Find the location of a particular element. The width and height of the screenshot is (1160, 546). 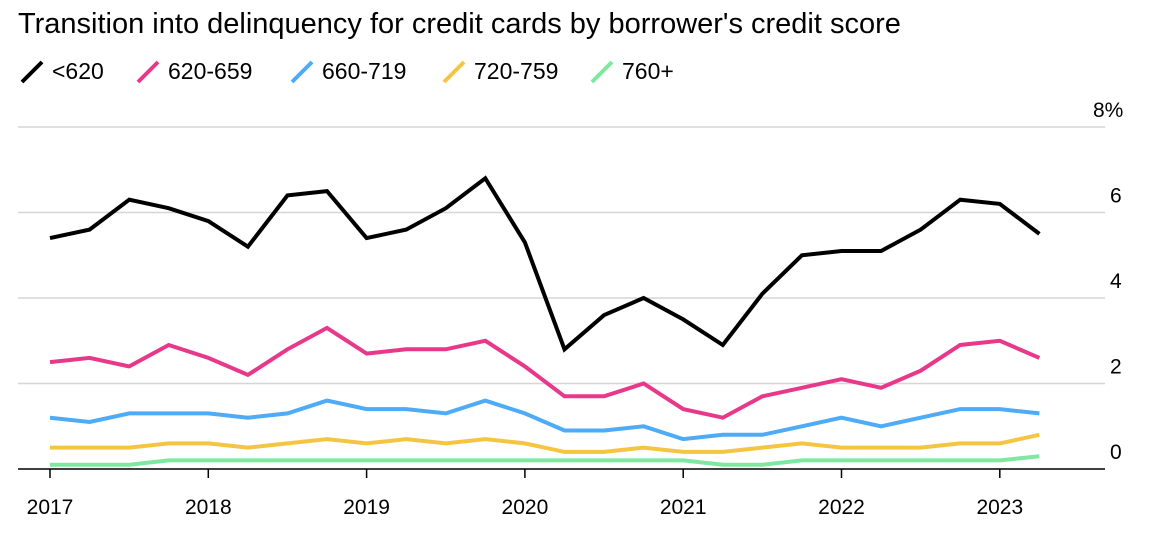

y-tick-label: 2 is located at coordinates (1116, 367).